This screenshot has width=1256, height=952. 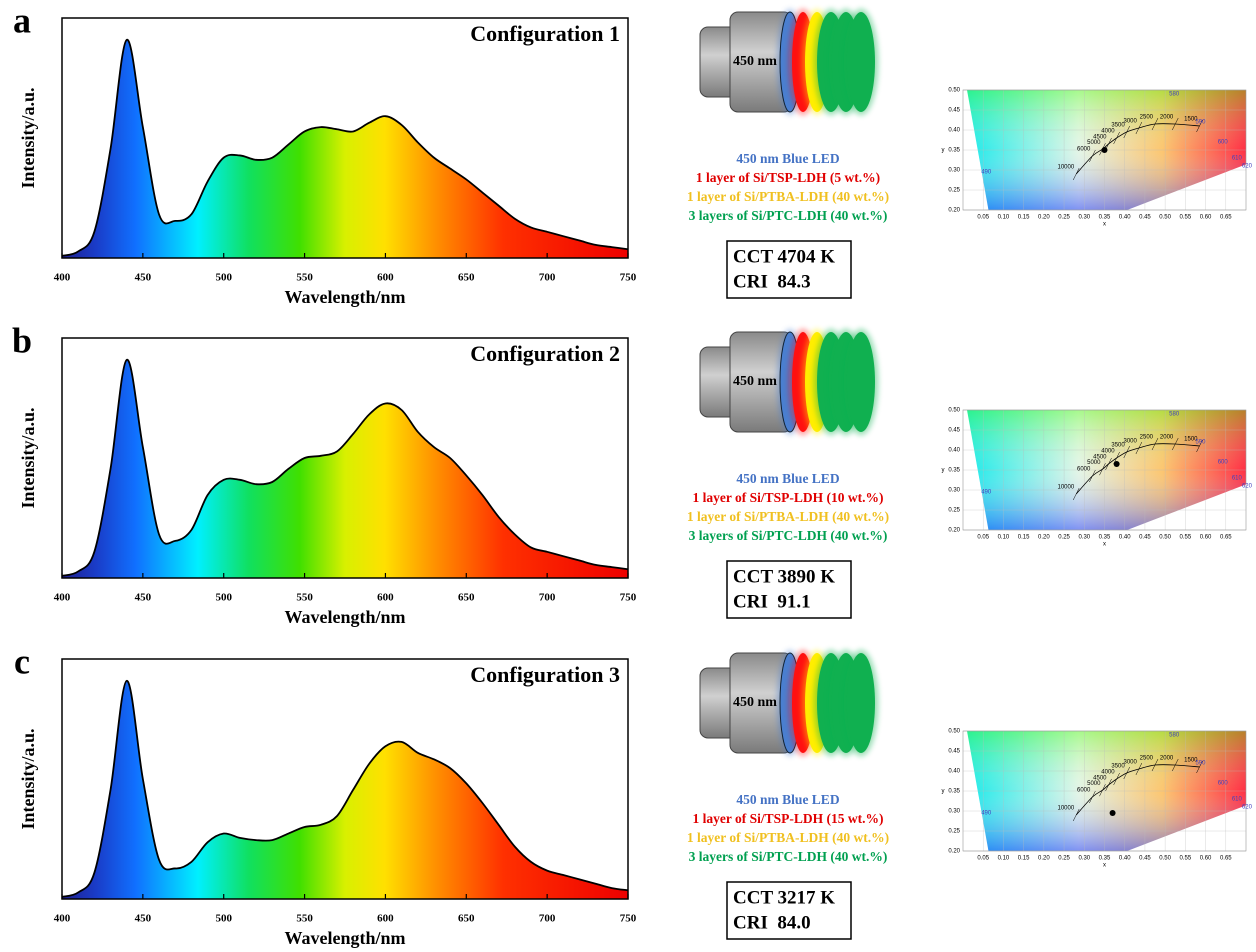 What do you see at coordinates (784, 576) in the screenshot?
I see `cct-label: CCT 3890 K` at bounding box center [784, 576].